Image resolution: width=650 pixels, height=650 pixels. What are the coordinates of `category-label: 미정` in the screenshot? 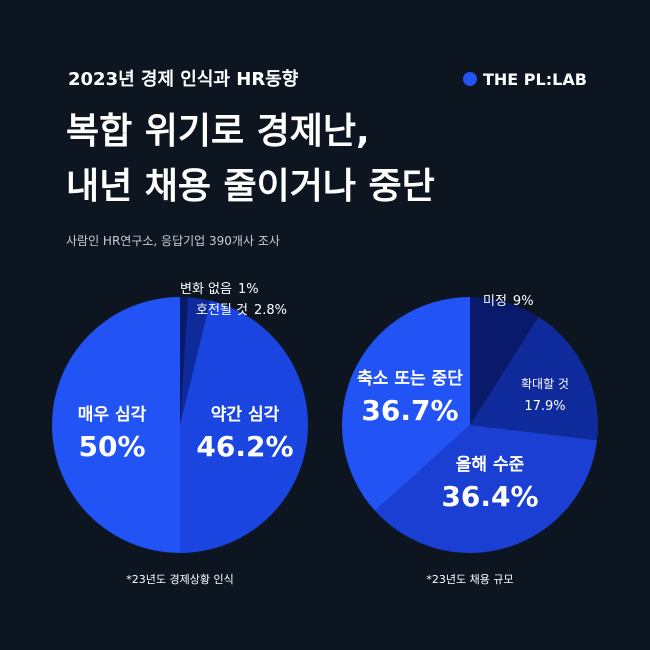 It's located at (495, 301).